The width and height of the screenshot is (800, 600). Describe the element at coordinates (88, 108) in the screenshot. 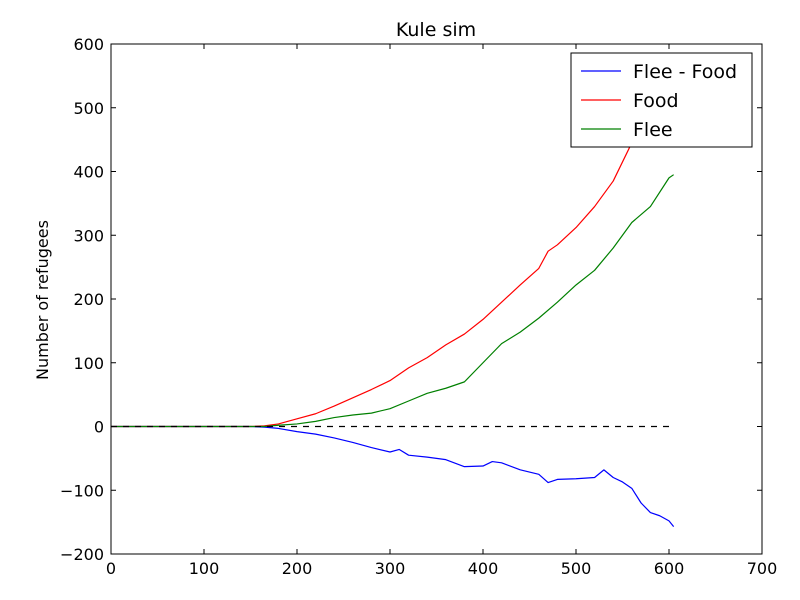

I see `y-tick-label: 500` at that location.